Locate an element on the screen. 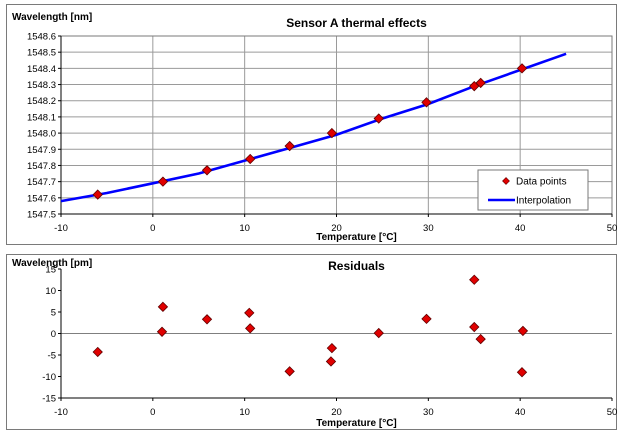  bottom-y-tick-label: -10 is located at coordinates (49, 377).